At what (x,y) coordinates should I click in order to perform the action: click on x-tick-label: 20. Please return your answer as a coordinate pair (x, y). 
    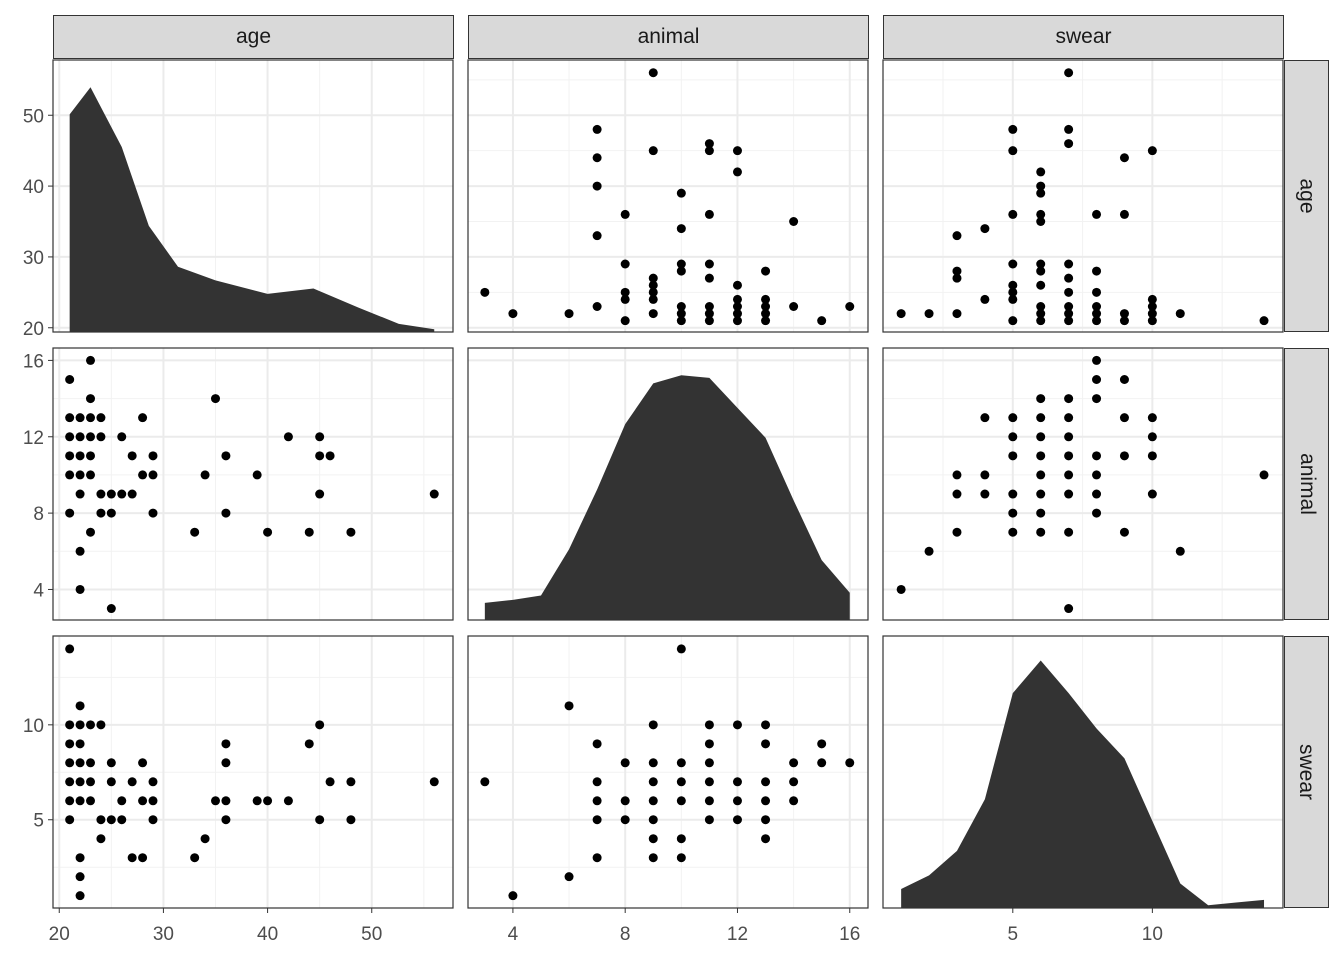
    Looking at the image, I should click on (59, 934).